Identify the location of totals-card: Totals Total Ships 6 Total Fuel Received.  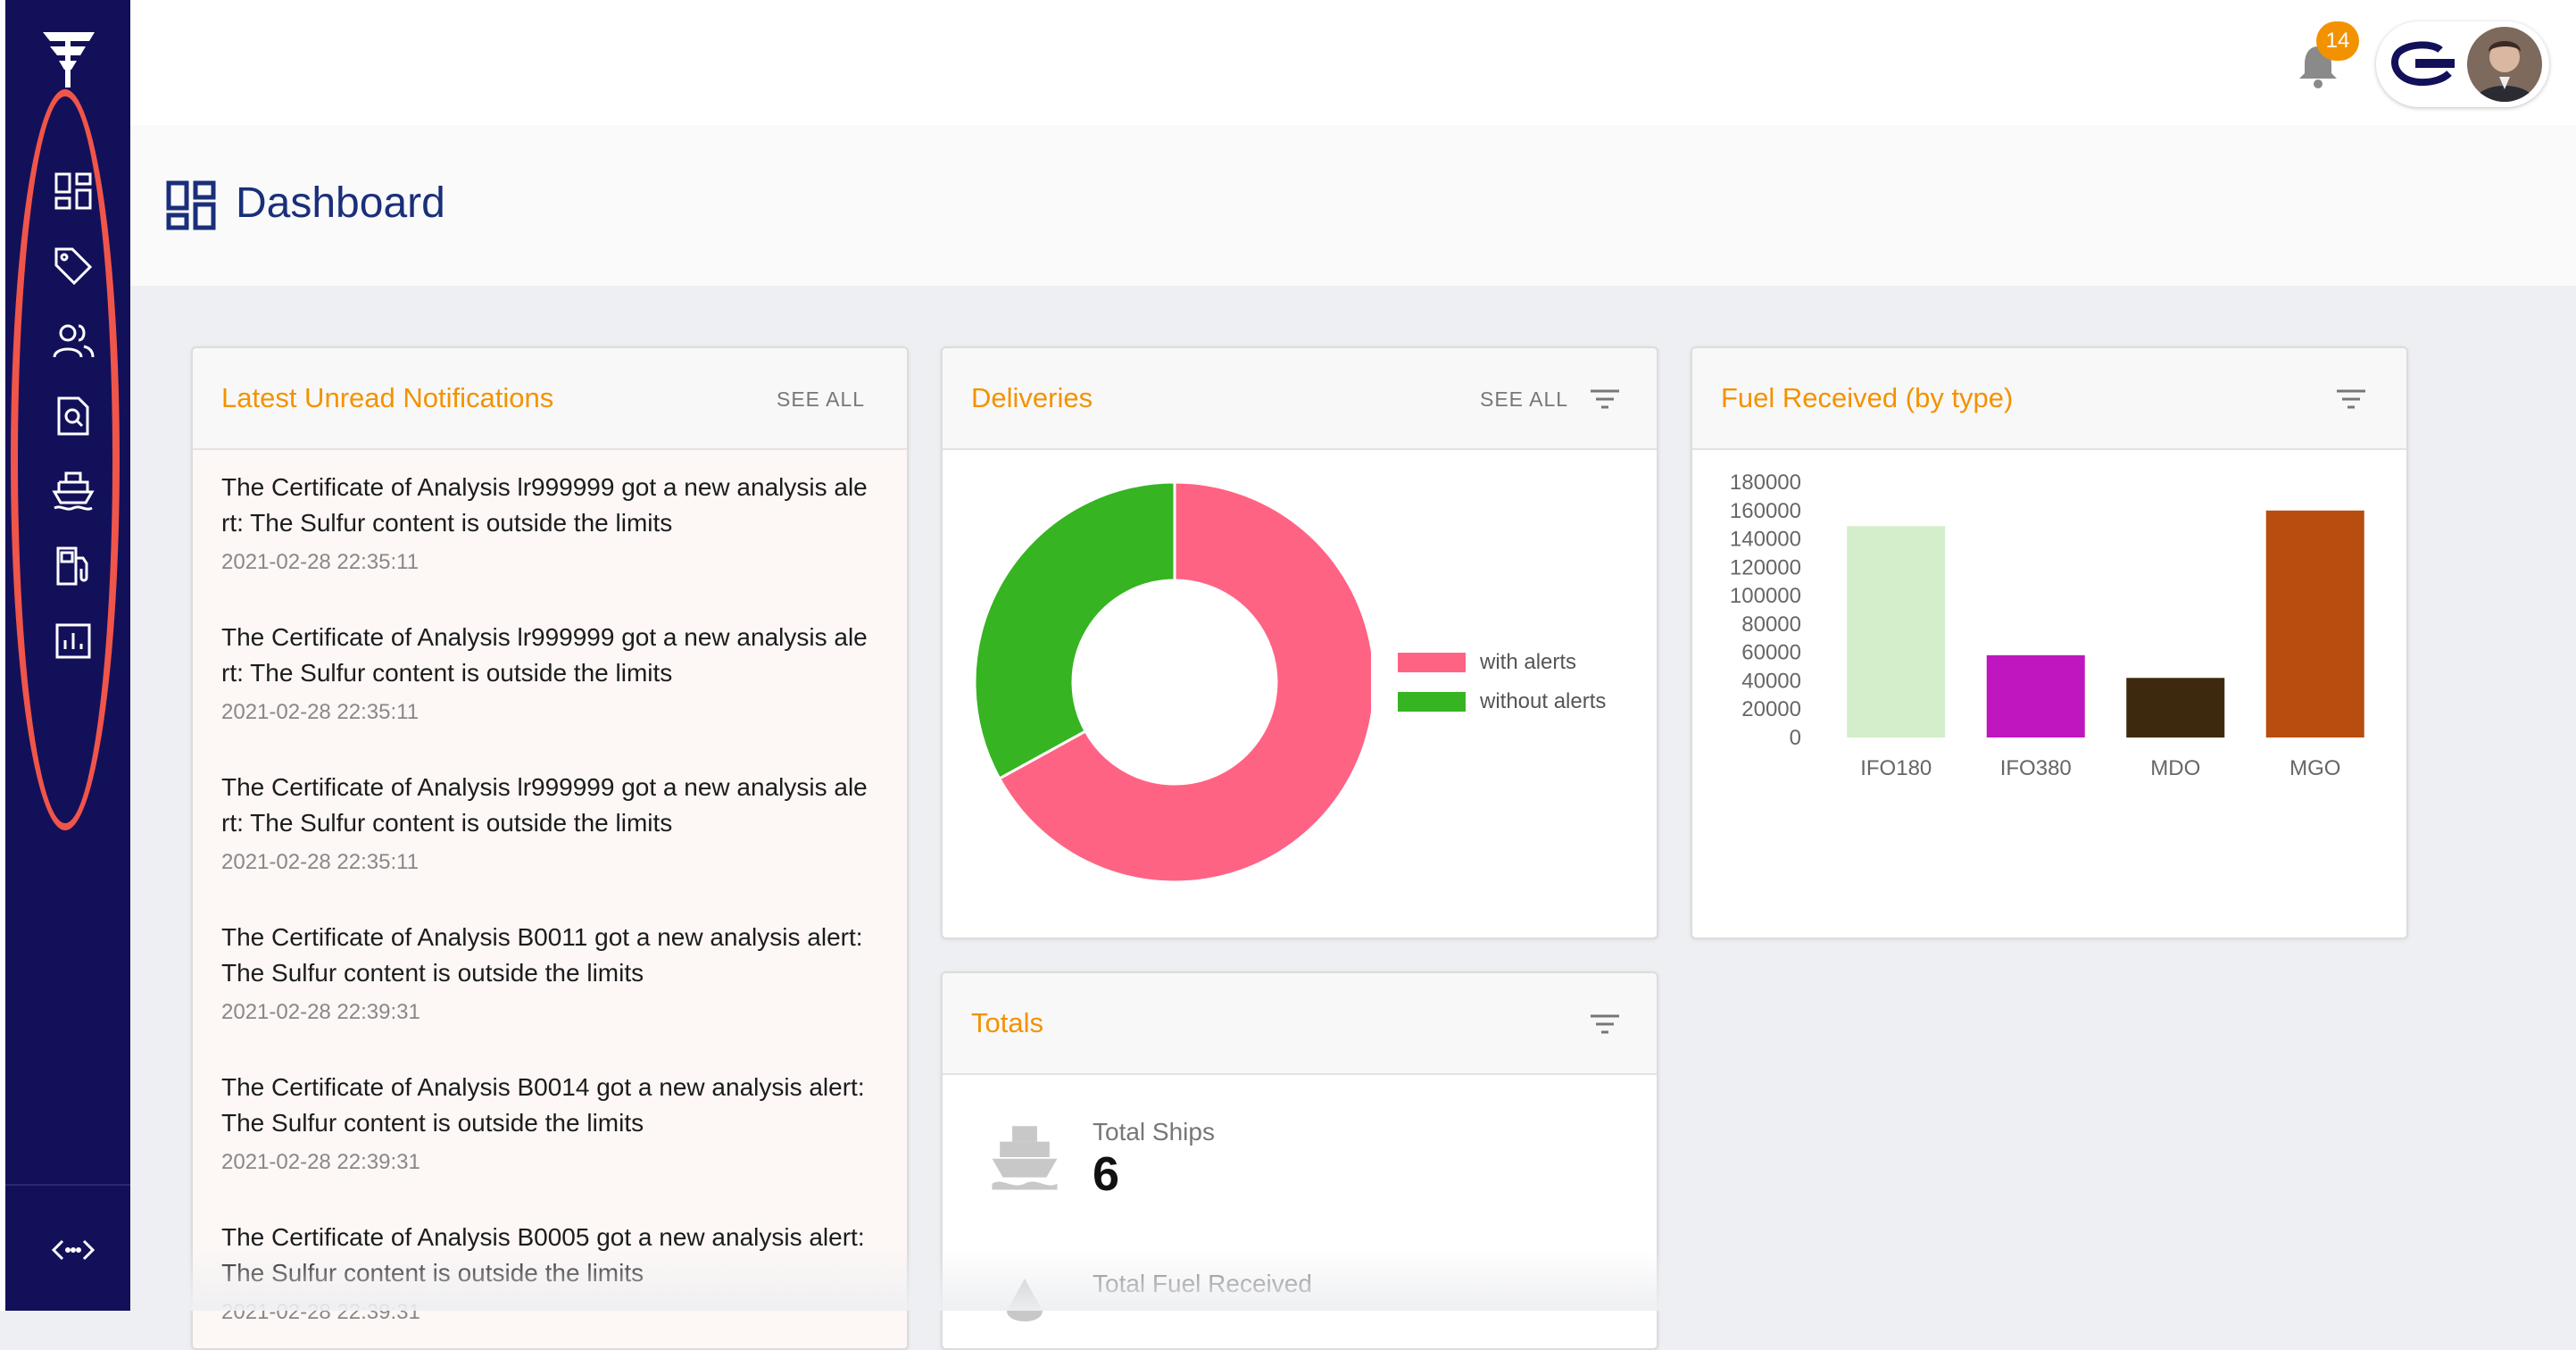
(1299, 1161).